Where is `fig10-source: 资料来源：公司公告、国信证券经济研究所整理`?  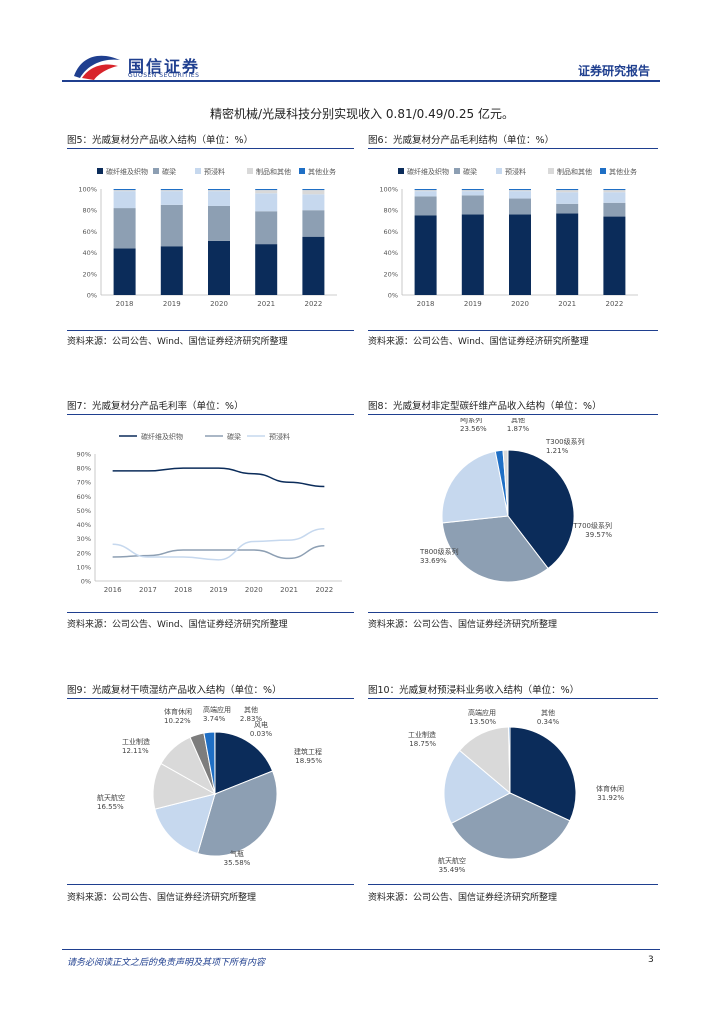
fig10-source: 资料来源：公司公告、国信证券经济研究所整理 is located at coordinates (463, 898).